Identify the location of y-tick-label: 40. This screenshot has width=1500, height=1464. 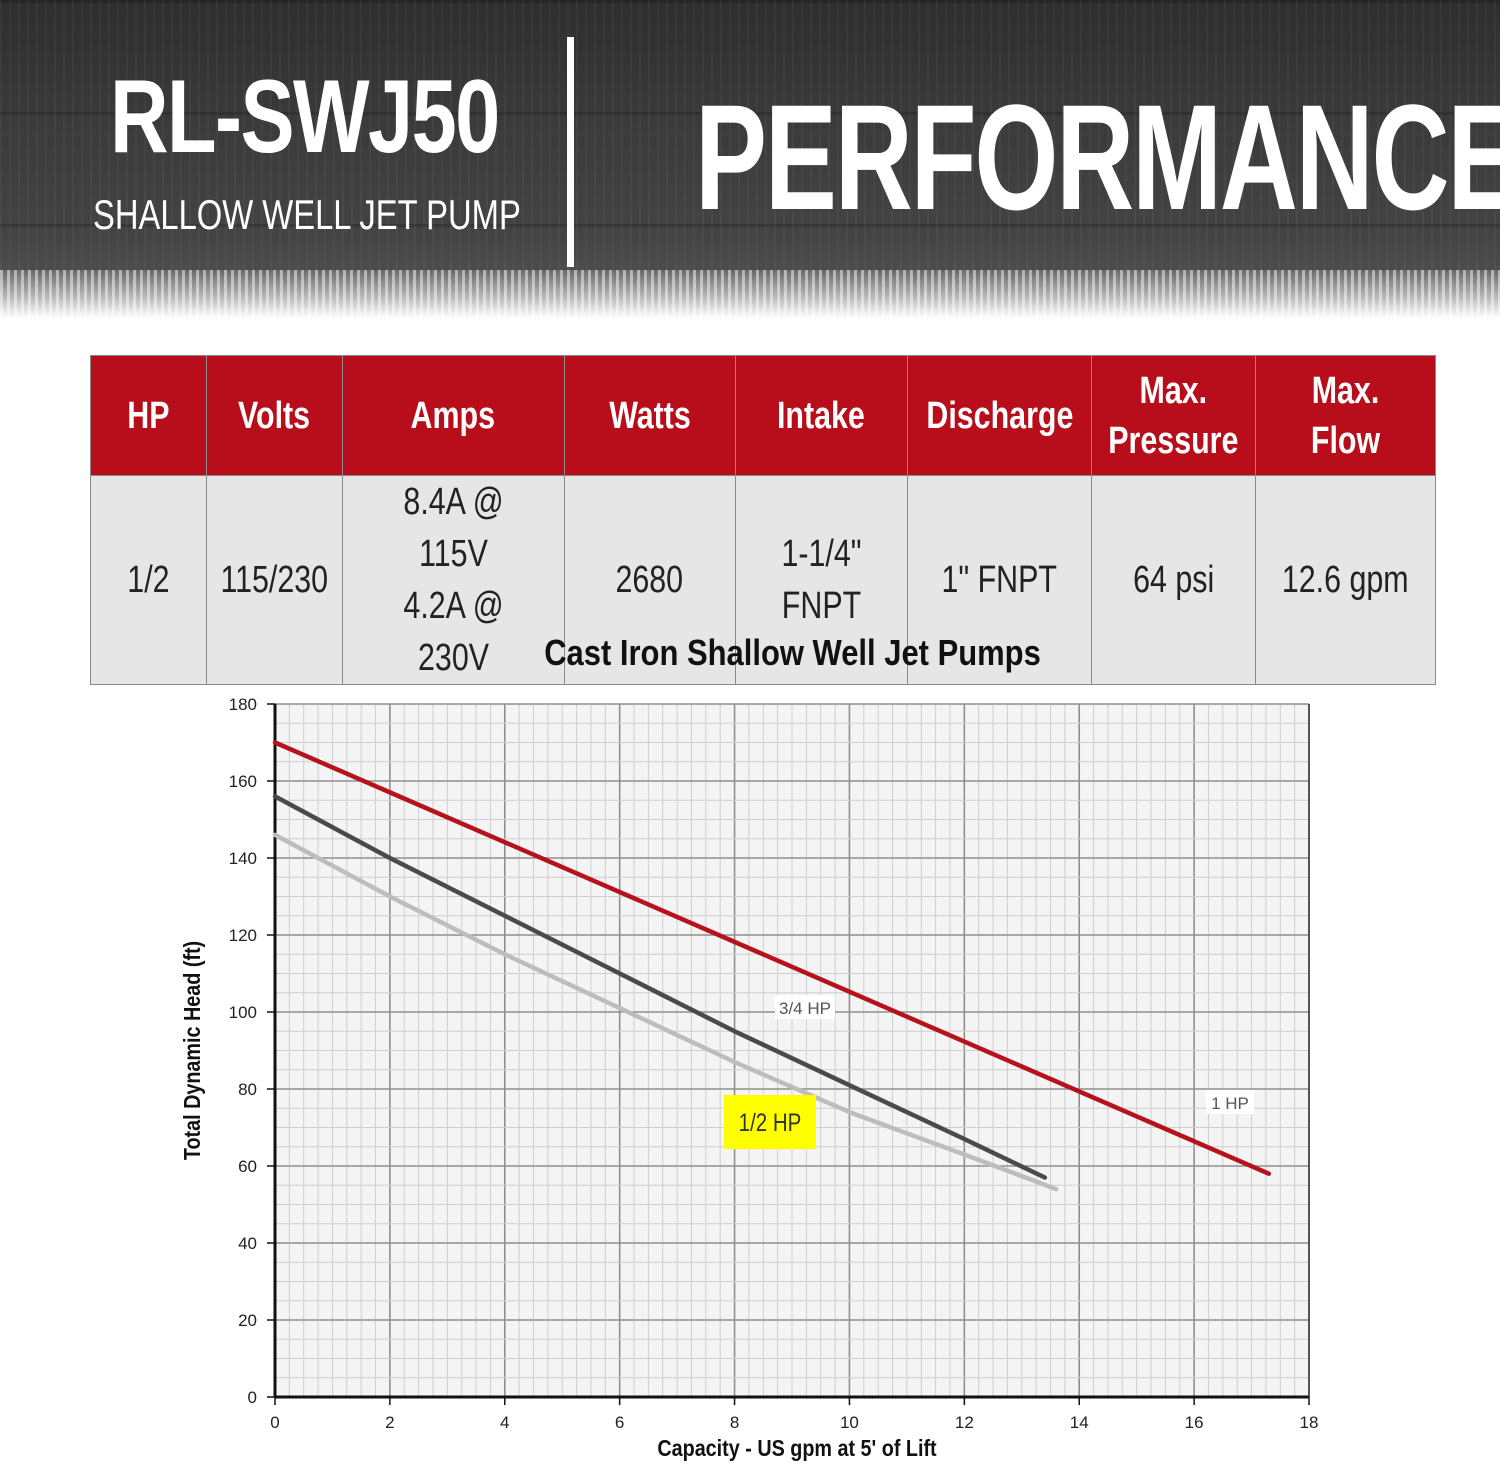
(247, 1243).